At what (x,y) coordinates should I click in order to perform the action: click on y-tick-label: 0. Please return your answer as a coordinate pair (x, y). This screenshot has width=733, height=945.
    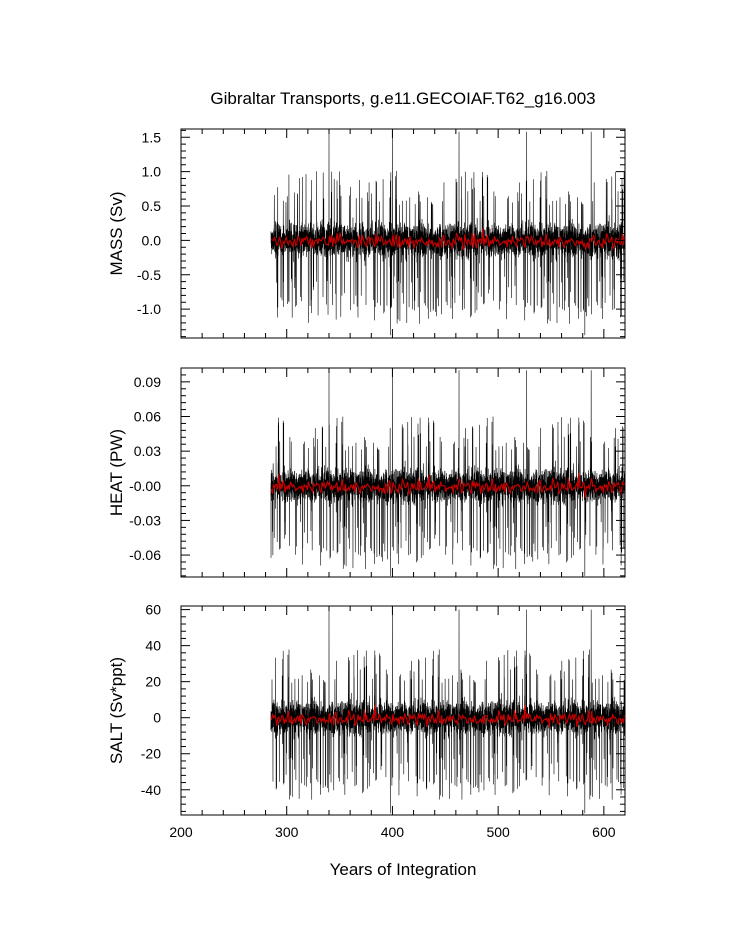
    Looking at the image, I should click on (157, 718).